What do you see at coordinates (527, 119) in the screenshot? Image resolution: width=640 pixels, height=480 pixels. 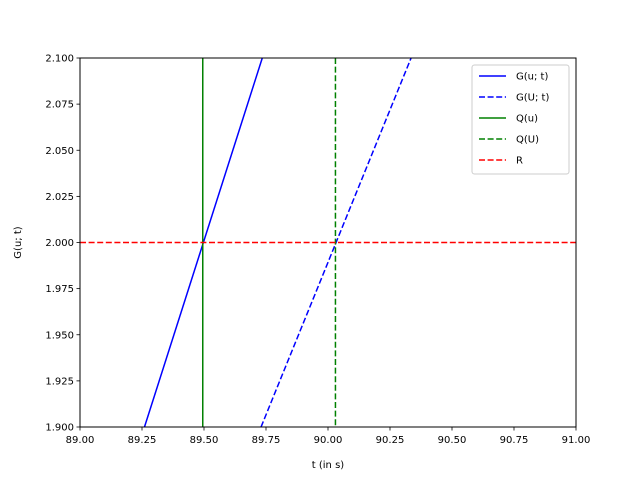 I see `legend-entry: Q(u)` at bounding box center [527, 119].